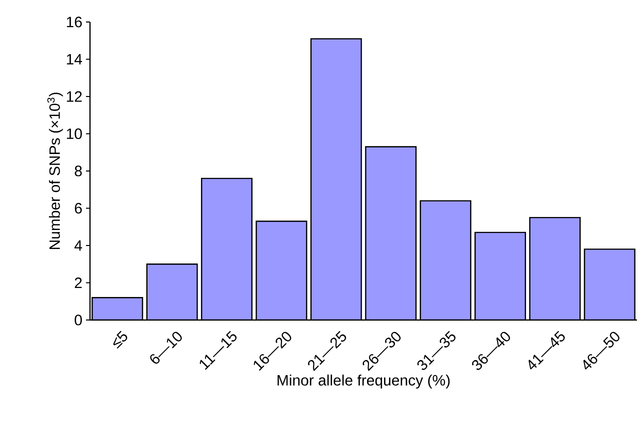 The image size is (638, 444). Describe the element at coordinates (78, 283) in the screenshot. I see `y-tick-label: 2` at that location.